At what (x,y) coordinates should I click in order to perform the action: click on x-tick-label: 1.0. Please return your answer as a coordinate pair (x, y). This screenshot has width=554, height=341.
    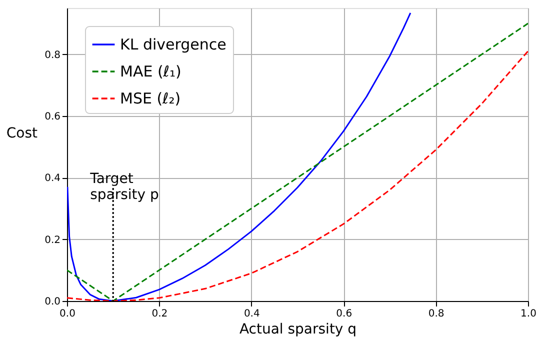
    Looking at the image, I should click on (528, 314).